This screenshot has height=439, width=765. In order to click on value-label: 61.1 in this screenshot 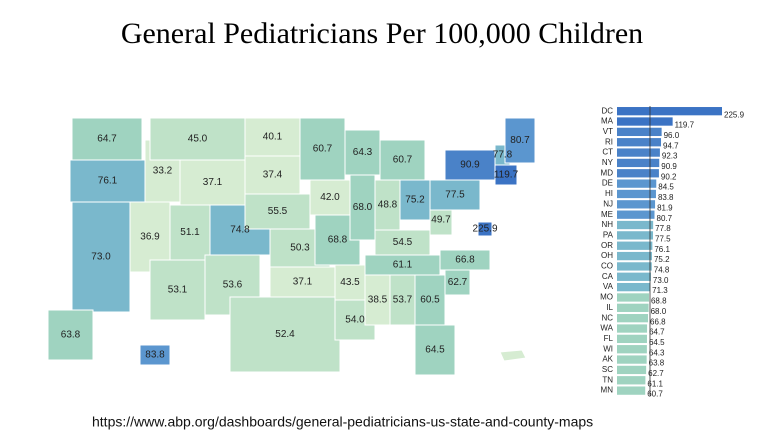, I will do `click(655, 383)`.